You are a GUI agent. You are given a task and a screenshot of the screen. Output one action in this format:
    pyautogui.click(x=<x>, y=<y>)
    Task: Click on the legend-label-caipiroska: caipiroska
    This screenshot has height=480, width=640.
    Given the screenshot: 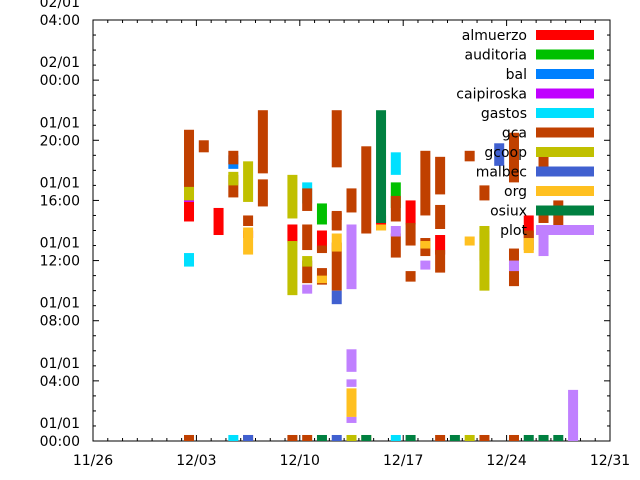 What is the action you would take?
    pyautogui.click(x=491, y=95)
    